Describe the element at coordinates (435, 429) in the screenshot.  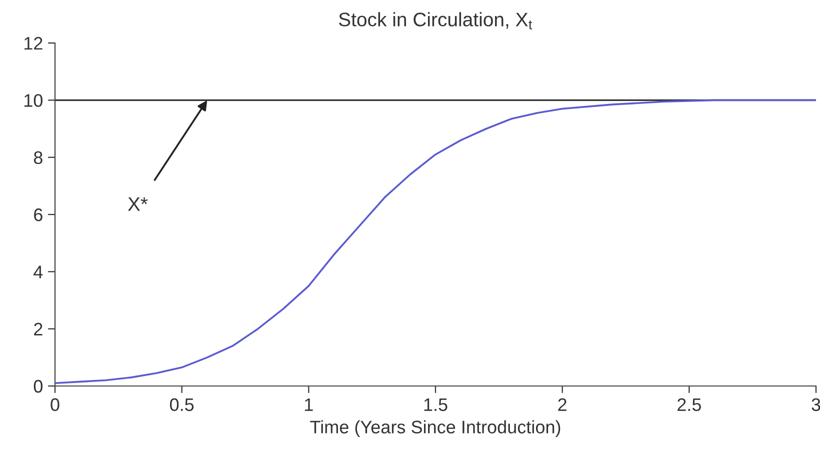
I see `x-axis-title: Time (Years Since Introduction)` at that location.